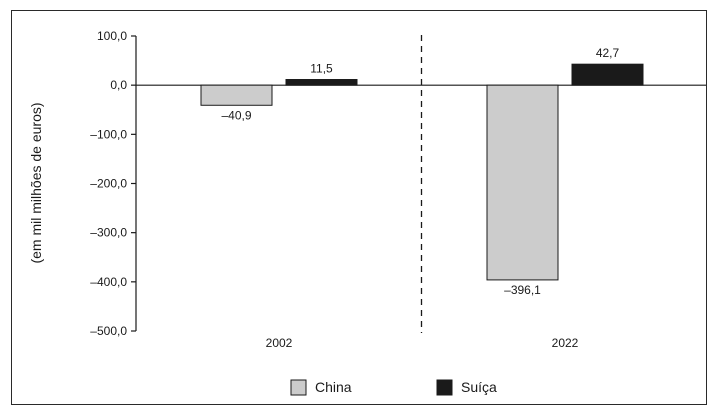  What do you see at coordinates (236, 95) in the screenshot?
I see `bar-china-2002` at bounding box center [236, 95].